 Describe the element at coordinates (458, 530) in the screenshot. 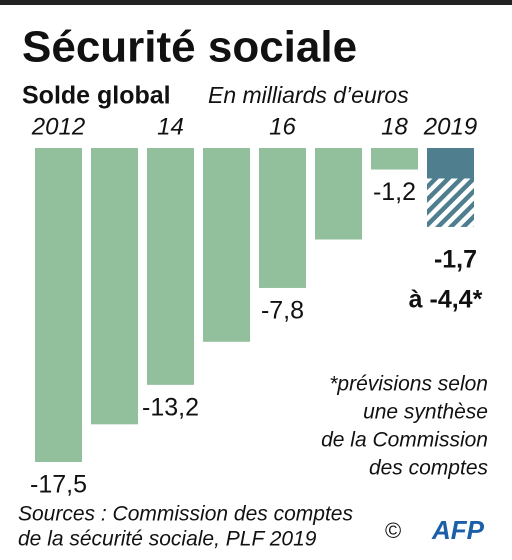

I see `logo: AFP` at that location.